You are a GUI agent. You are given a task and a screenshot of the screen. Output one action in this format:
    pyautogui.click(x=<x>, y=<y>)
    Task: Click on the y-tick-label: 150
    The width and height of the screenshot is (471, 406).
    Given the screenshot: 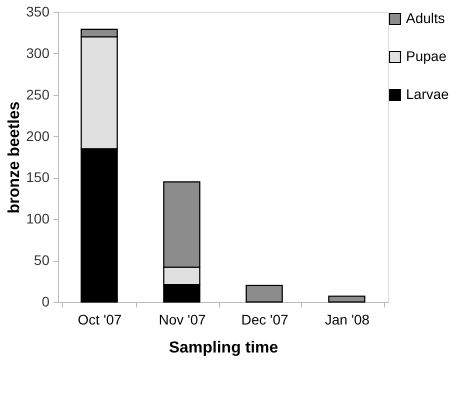 What is the action you would take?
    pyautogui.click(x=38, y=177)
    